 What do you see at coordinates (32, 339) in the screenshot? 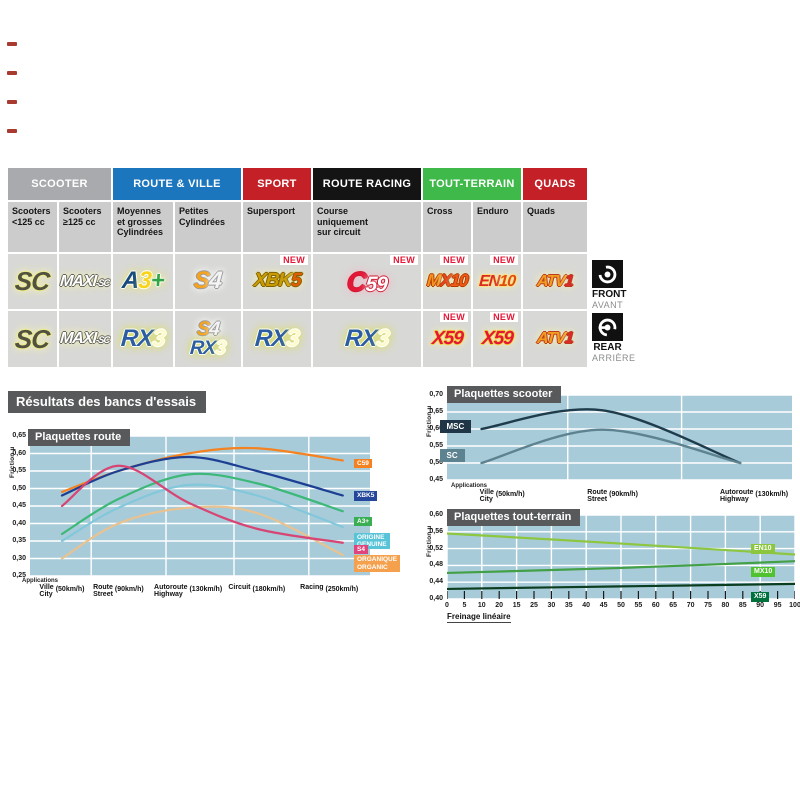
I see `logo-sc: SC` at bounding box center [32, 339].